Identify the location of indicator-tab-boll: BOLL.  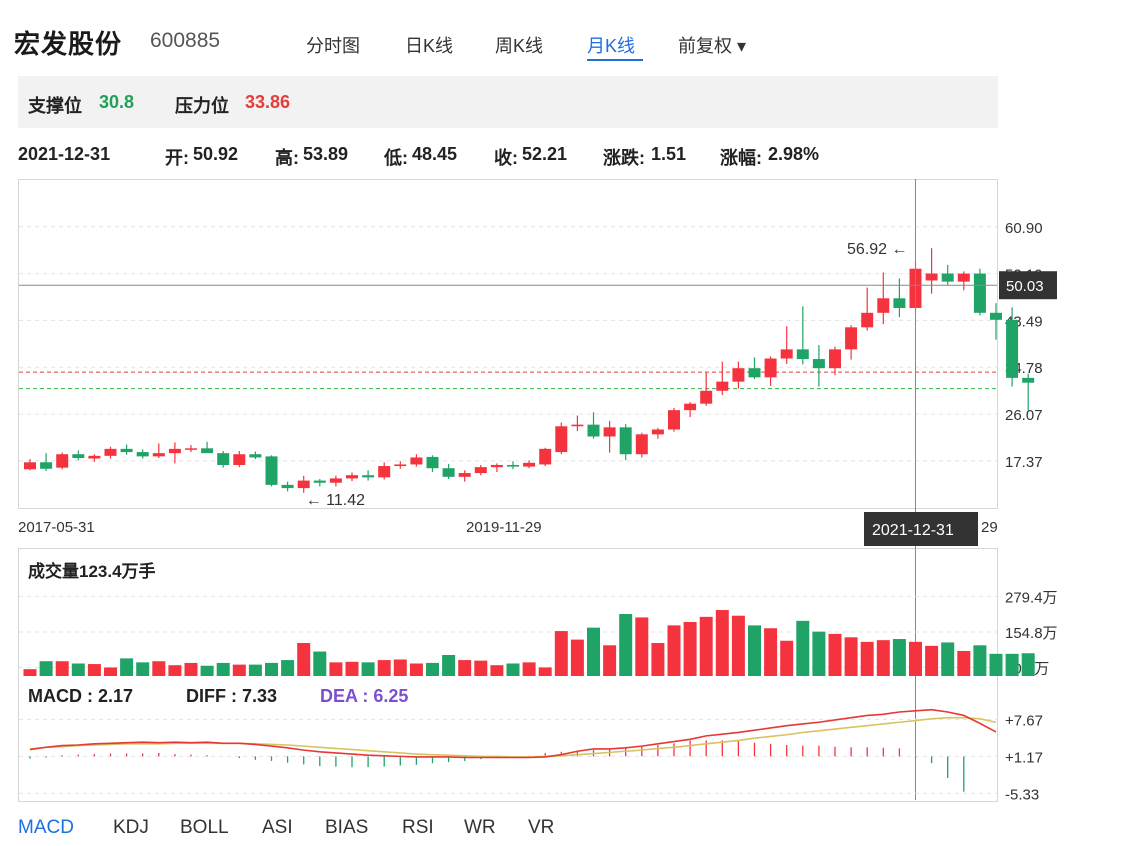
(204, 827).